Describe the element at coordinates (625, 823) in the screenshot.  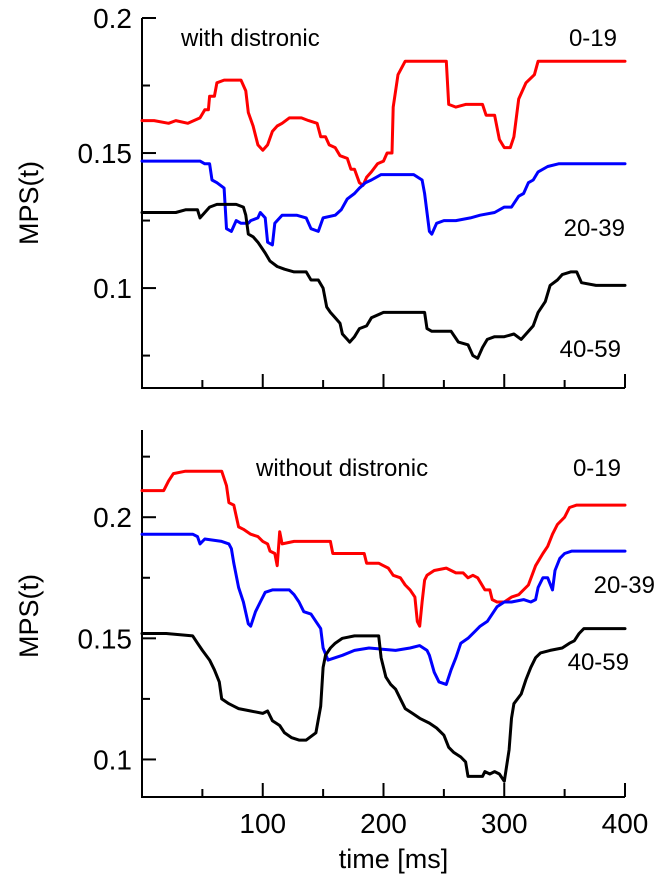
I see `x-tick-label: 400` at that location.